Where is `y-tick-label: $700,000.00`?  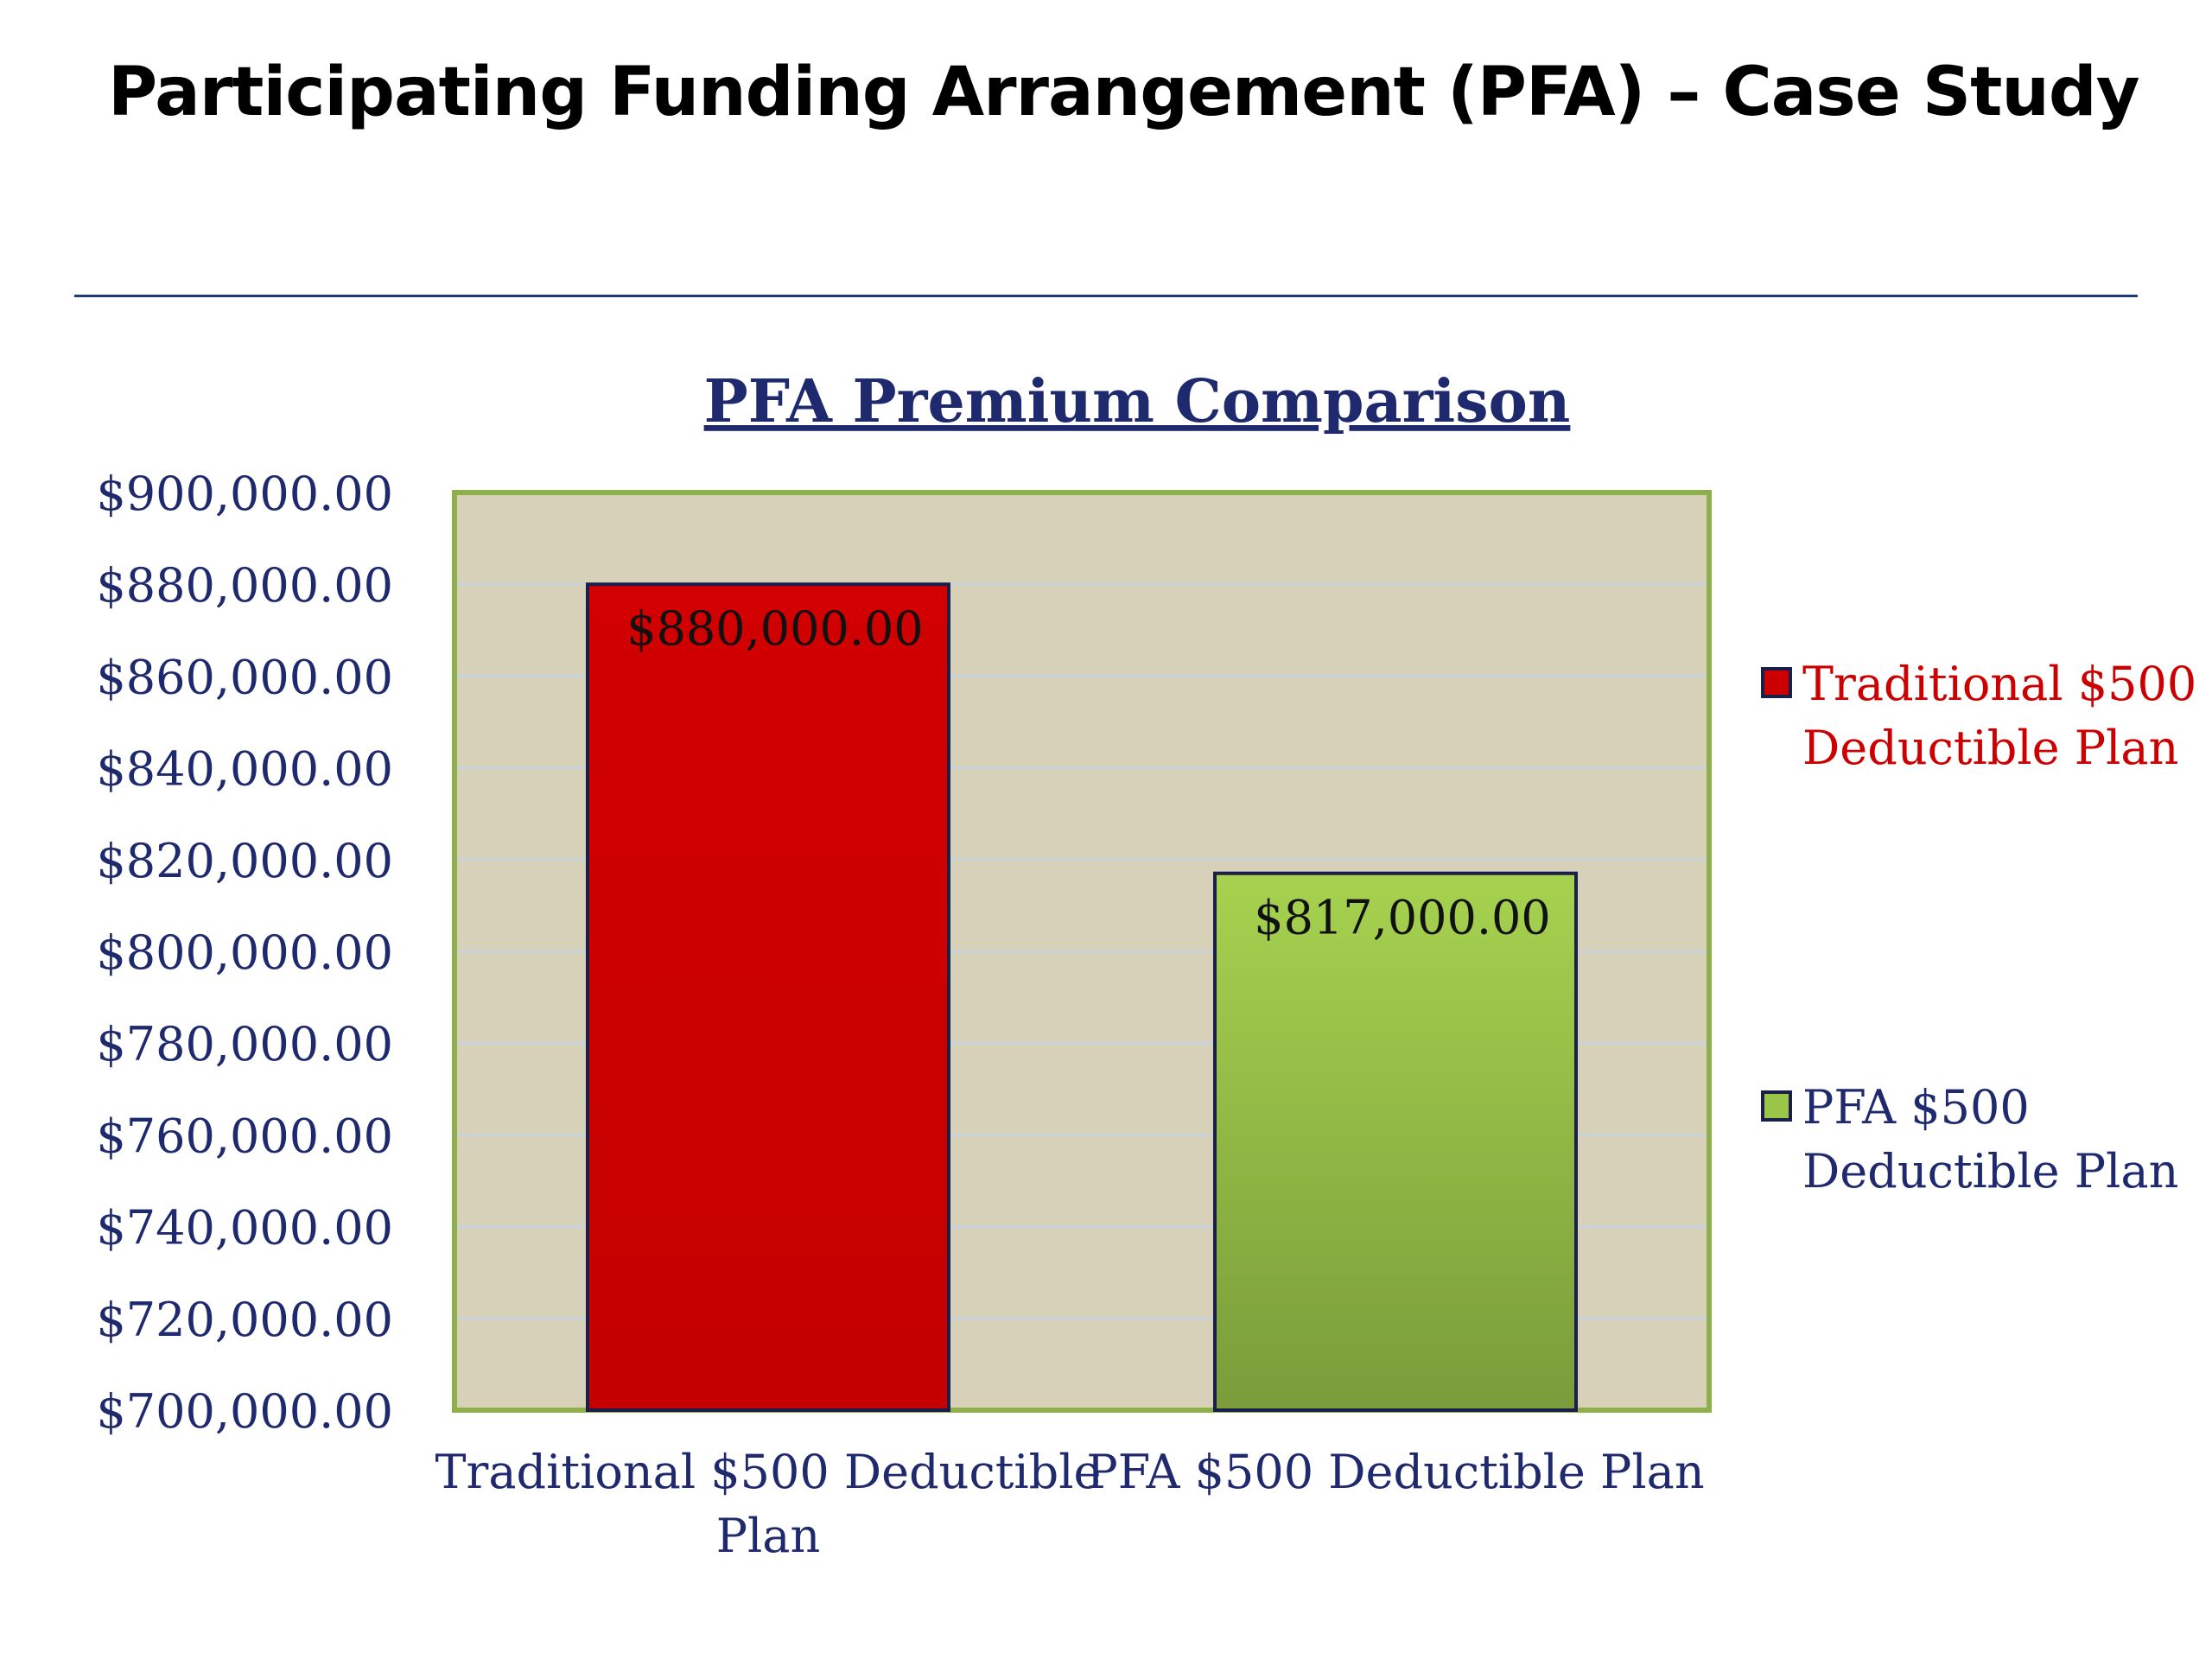
y-tick-label: $700,000.00 is located at coordinates (244, 1411).